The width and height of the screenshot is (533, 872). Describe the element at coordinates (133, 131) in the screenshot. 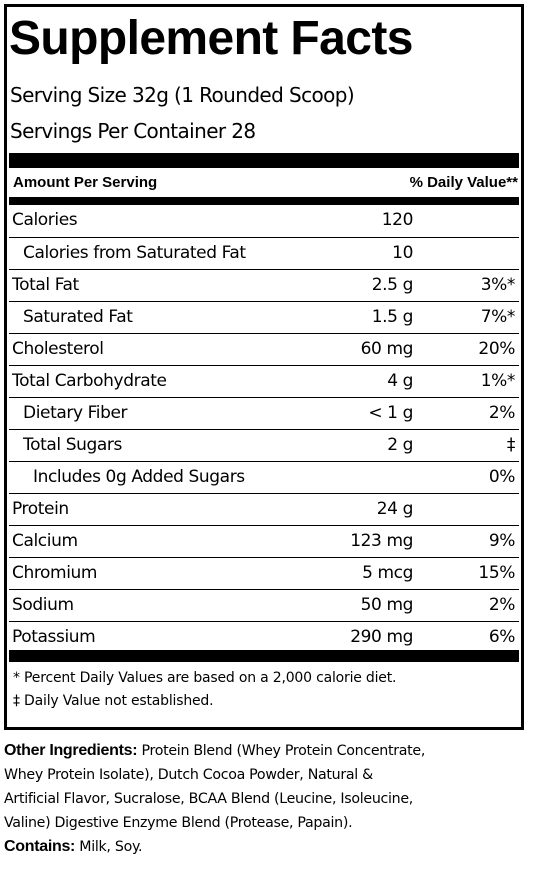

I see `servings-per-container: Servings Per Container 28` at that location.